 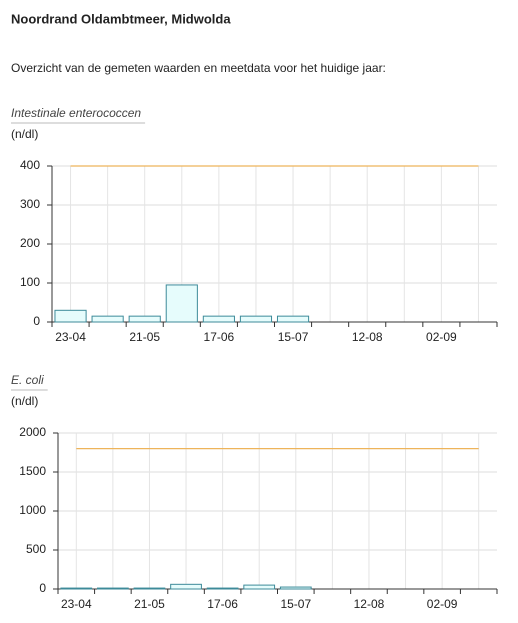 I want to click on y-tick-label: 100, so click(x=30, y=282).